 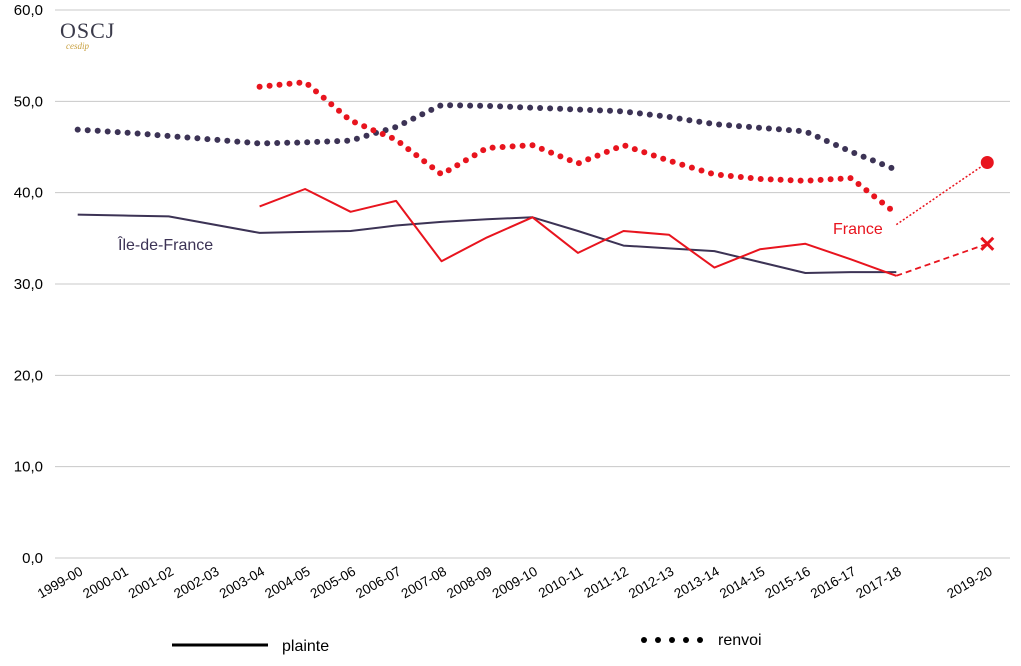 What do you see at coordinates (787, 583) in the screenshot?
I see `x-tick-label: 2015-16` at bounding box center [787, 583].